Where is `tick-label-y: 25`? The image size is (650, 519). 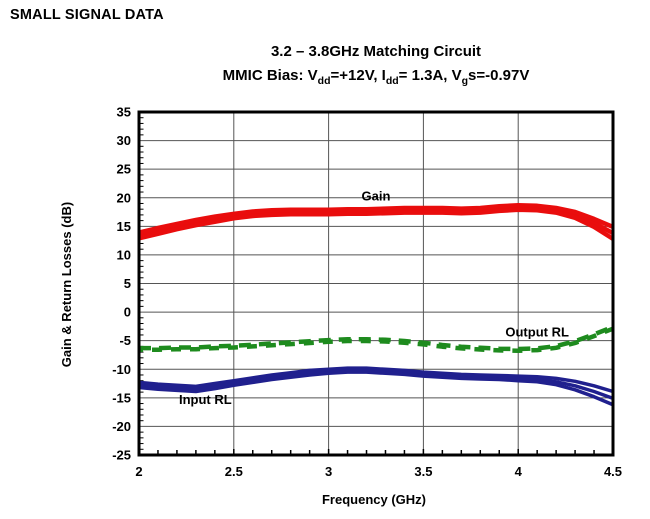 tick-label-y: 25 is located at coordinates (124, 169).